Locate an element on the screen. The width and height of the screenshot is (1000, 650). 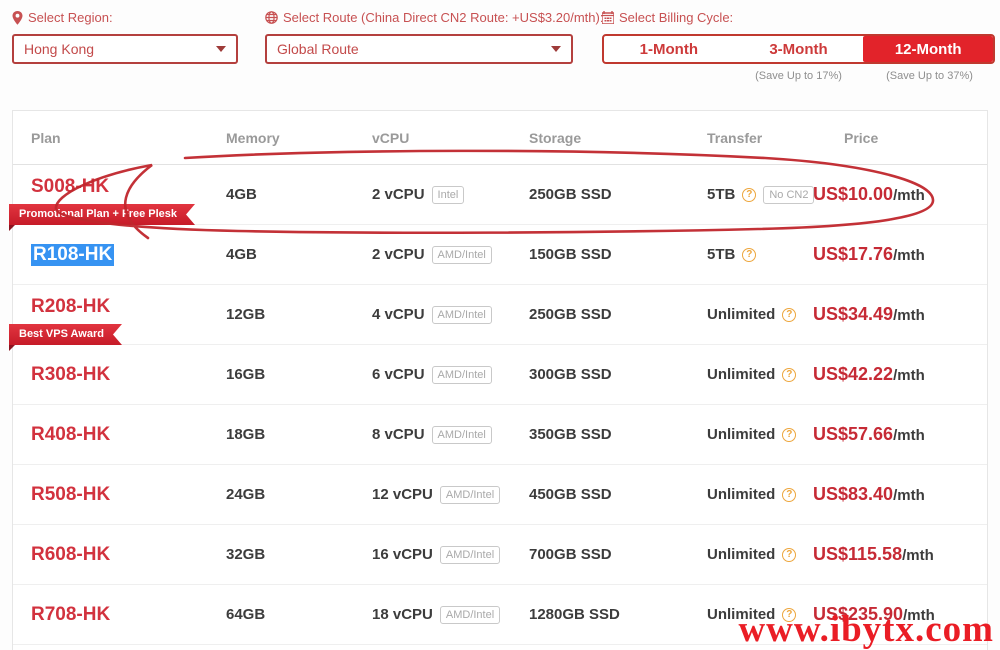
region-label: Select Region: is located at coordinates (70, 17).